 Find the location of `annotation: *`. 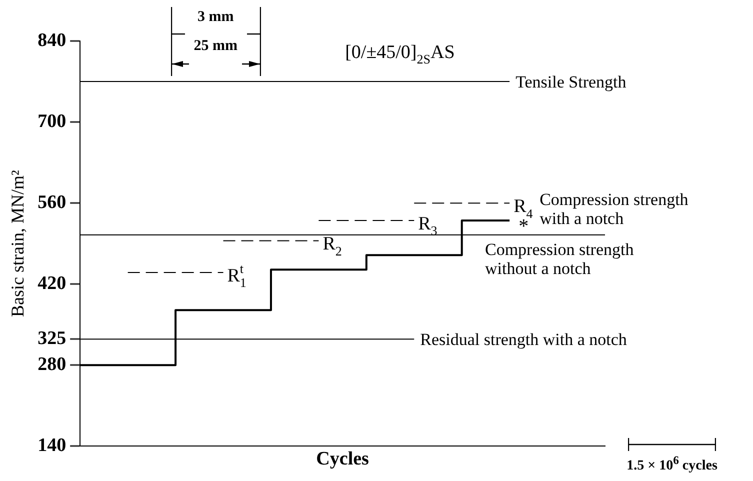

annotation: * is located at coordinates (523, 226).